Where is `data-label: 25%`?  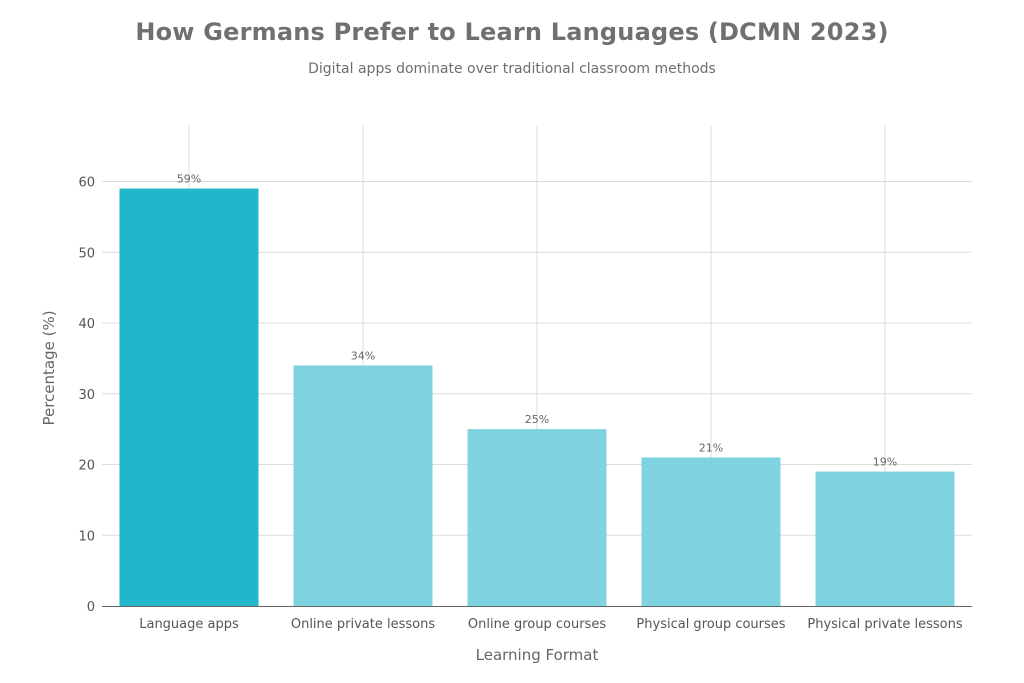
data-label: 25% is located at coordinates (537, 419).